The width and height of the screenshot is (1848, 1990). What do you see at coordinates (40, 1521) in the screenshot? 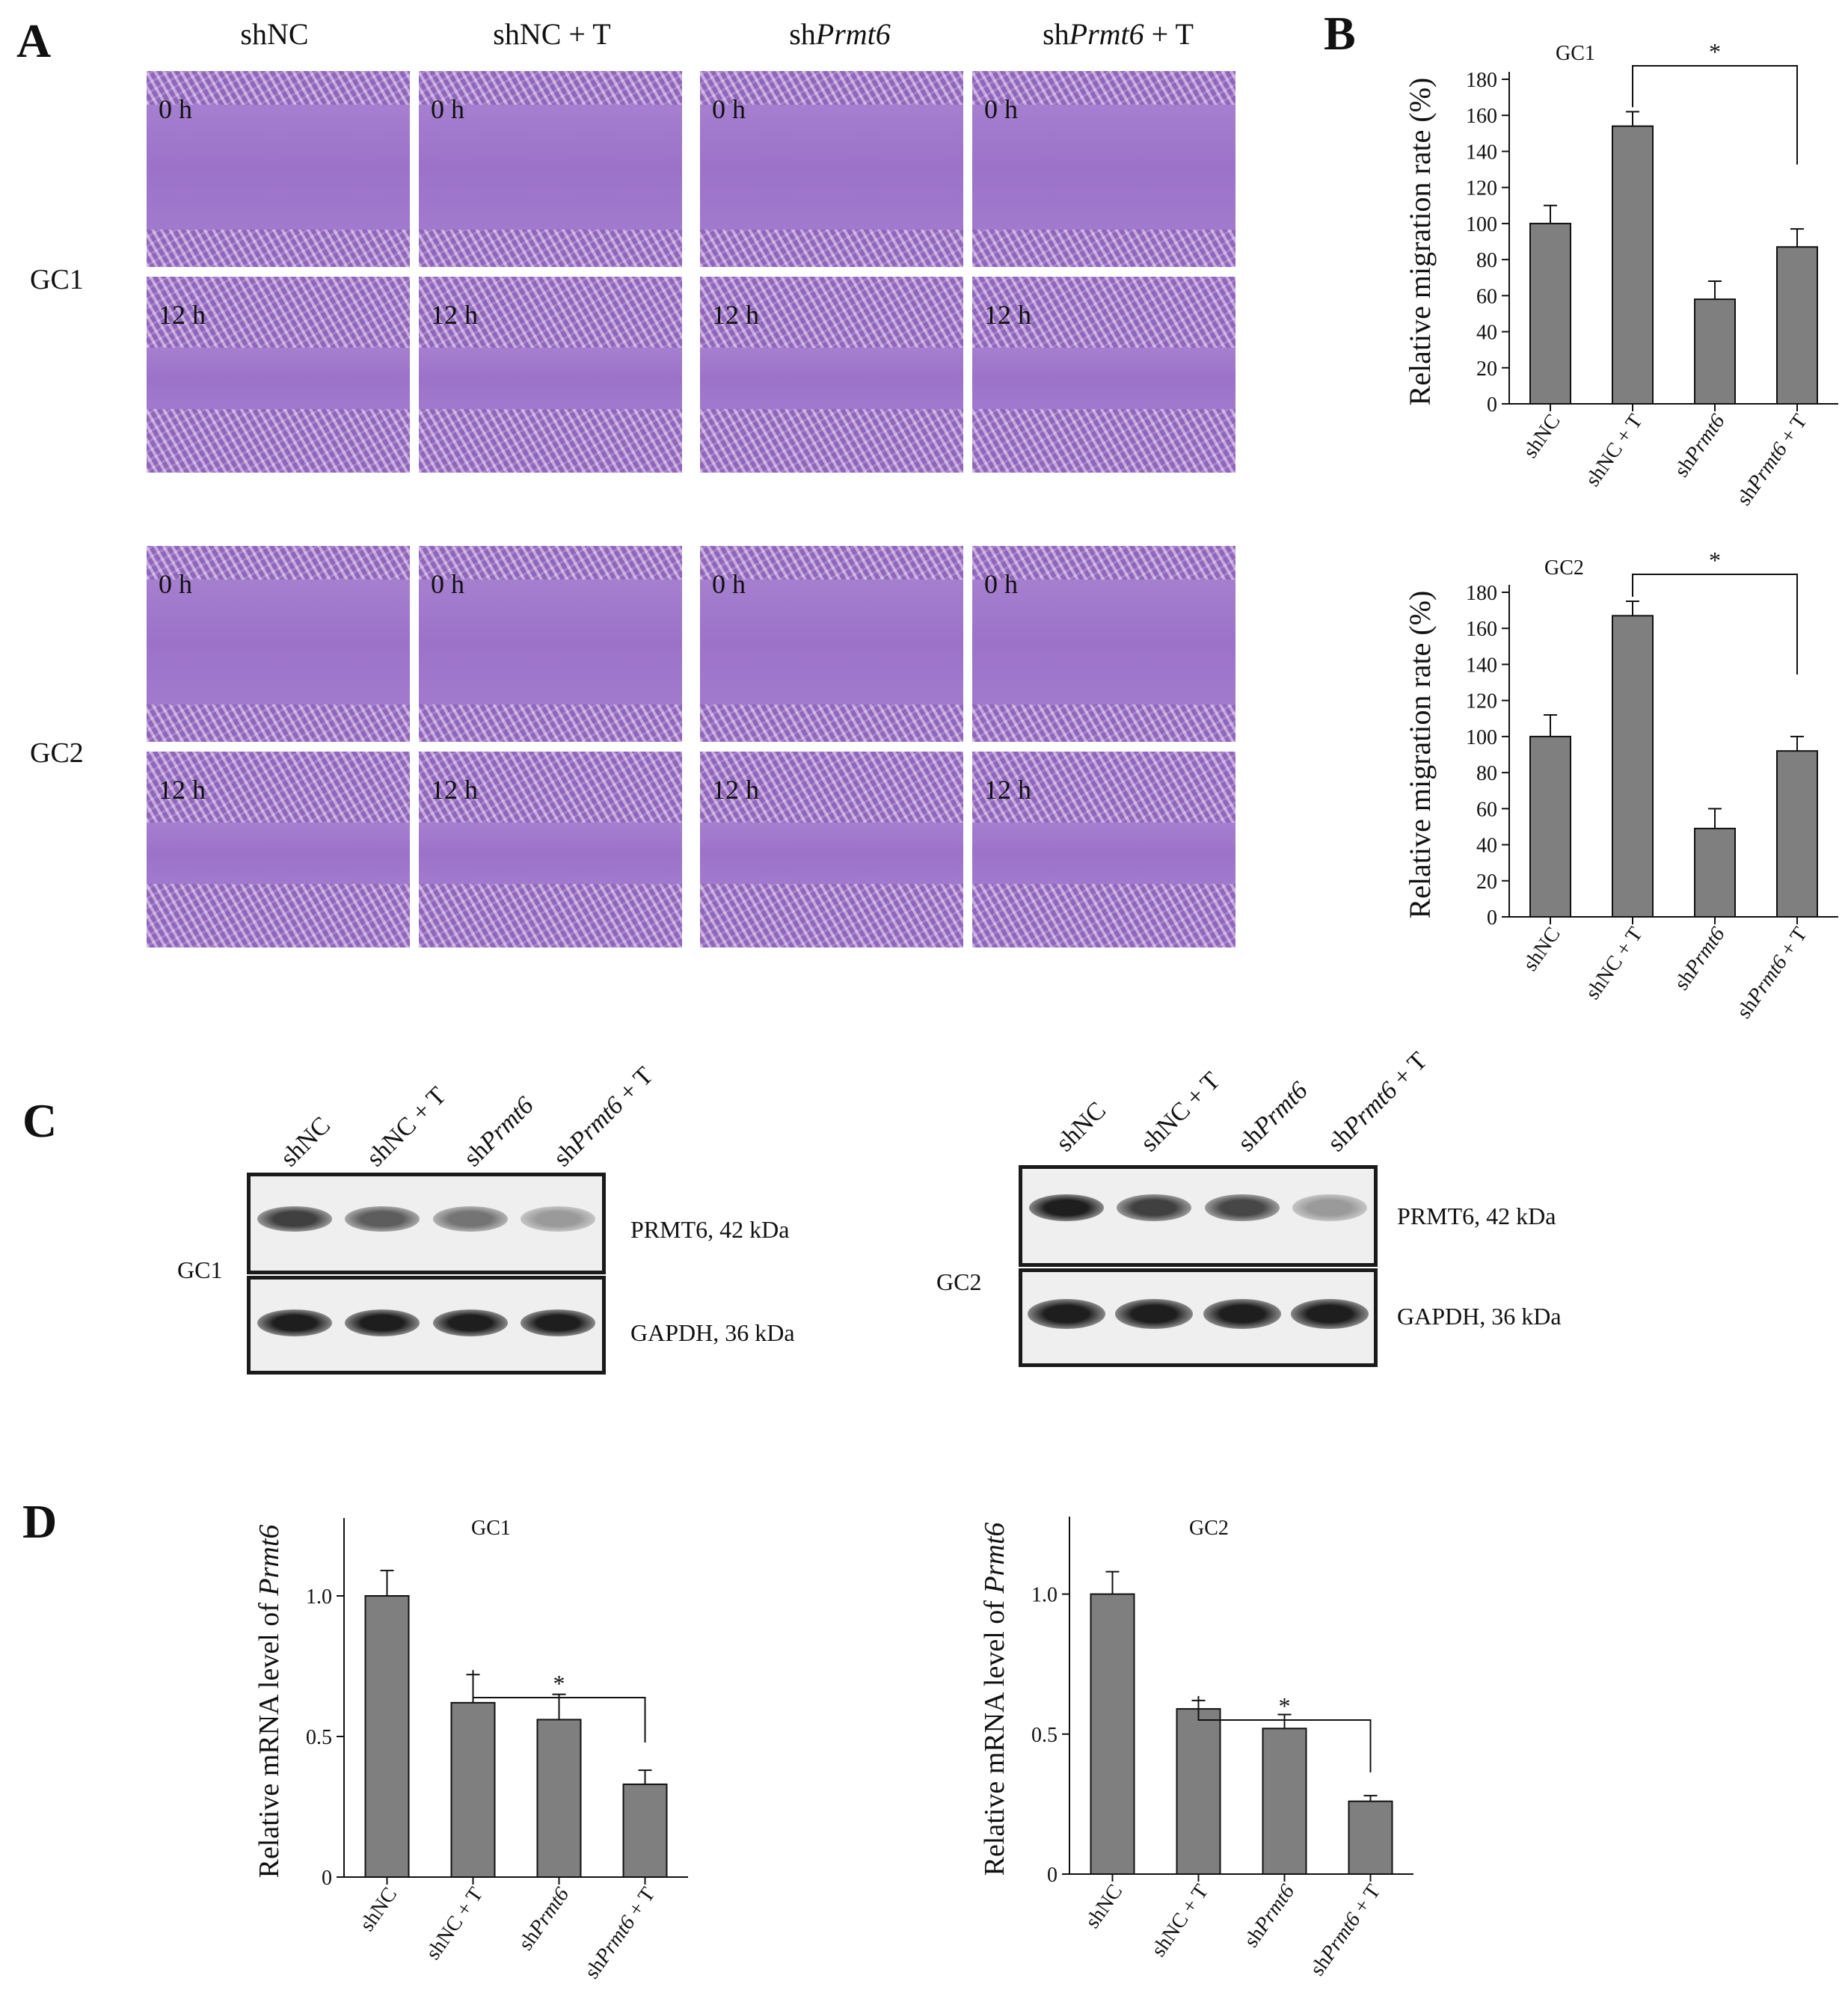
I see `panel-label-d: D` at bounding box center [40, 1521].